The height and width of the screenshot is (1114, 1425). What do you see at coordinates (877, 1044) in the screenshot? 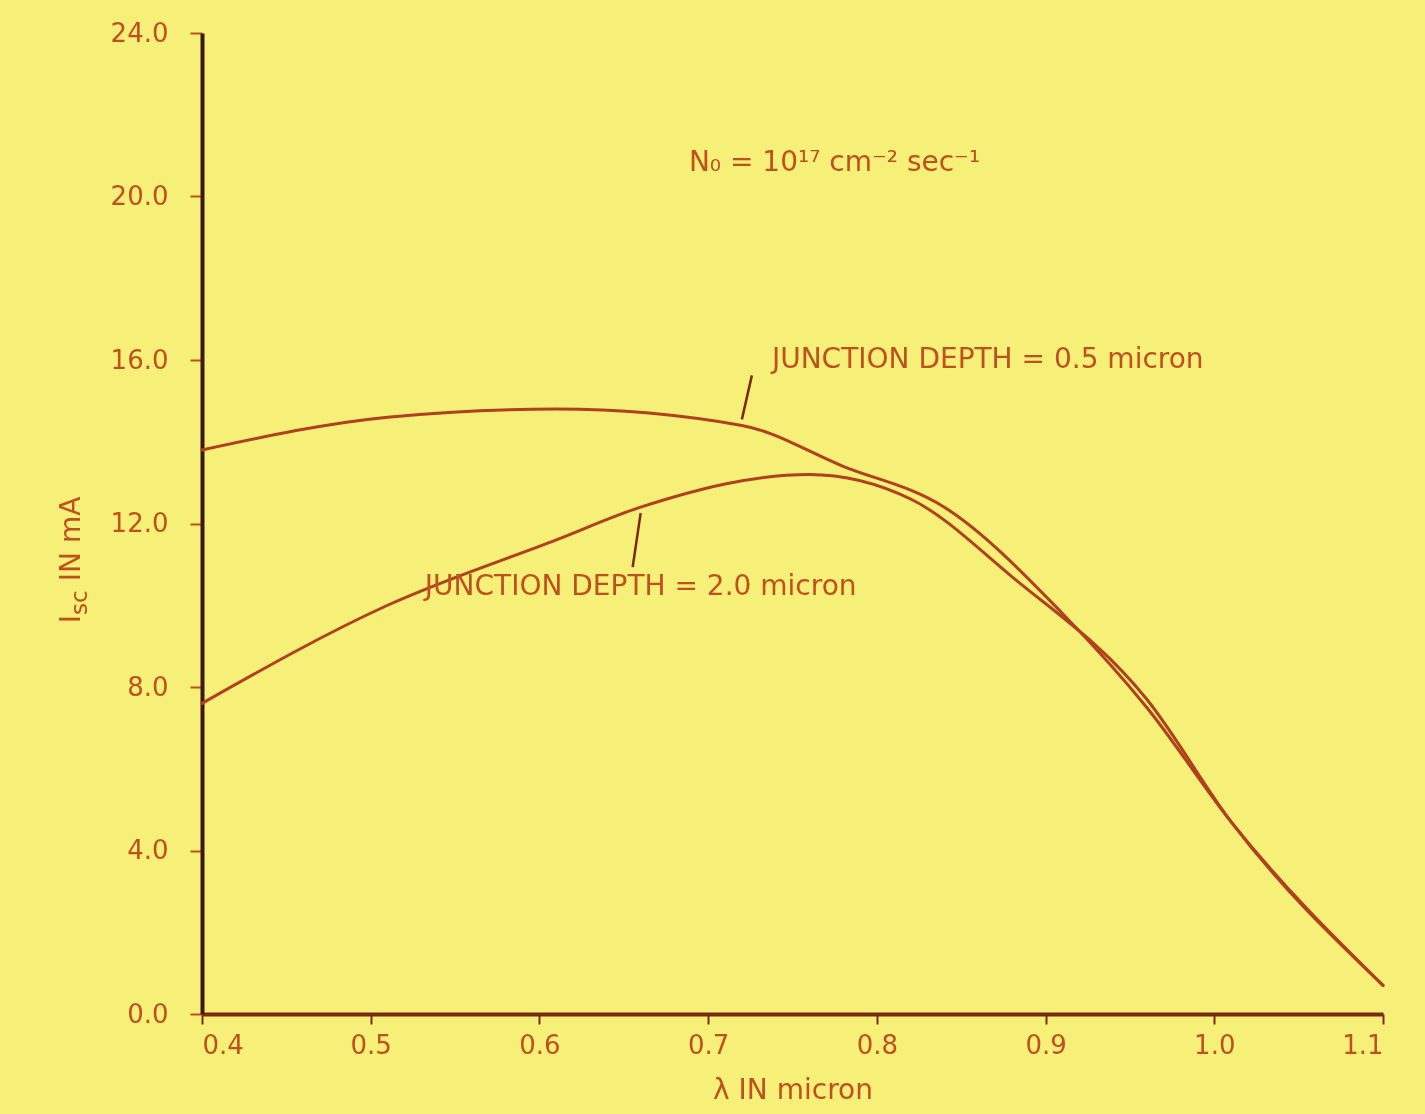
I see `x-tick-label: 0.8` at bounding box center [877, 1044].